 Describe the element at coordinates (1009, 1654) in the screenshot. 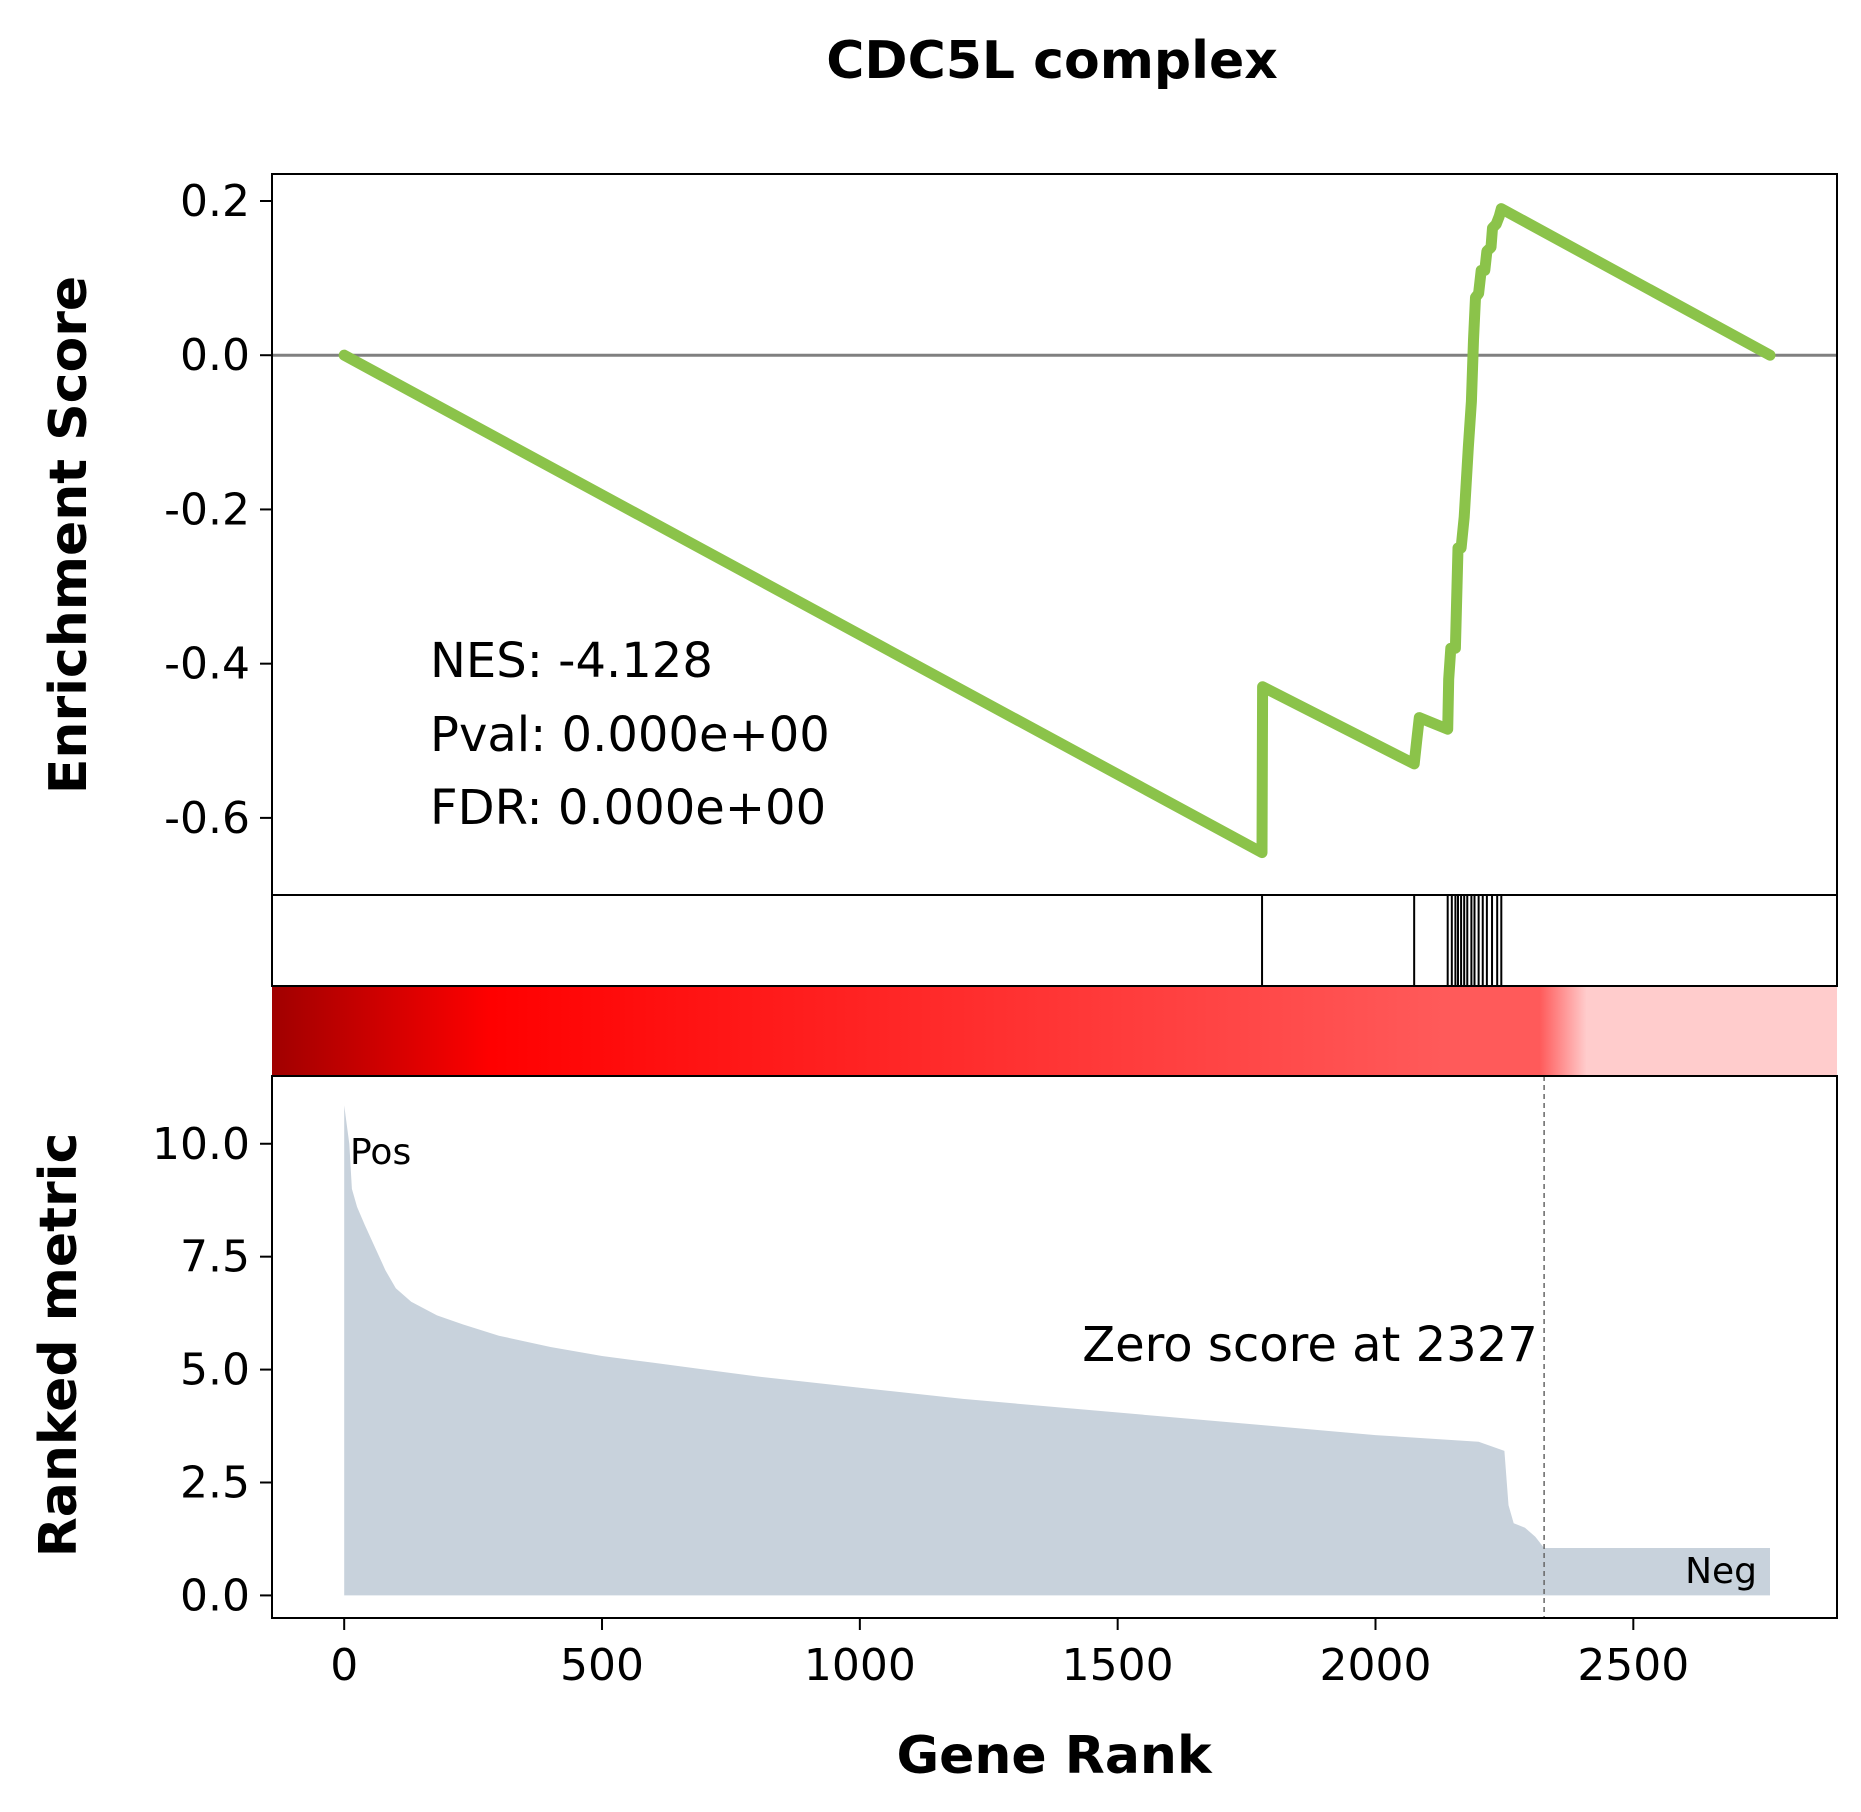

I see `x-ticks: 0 500 1000 1500 2000 2500` at that location.